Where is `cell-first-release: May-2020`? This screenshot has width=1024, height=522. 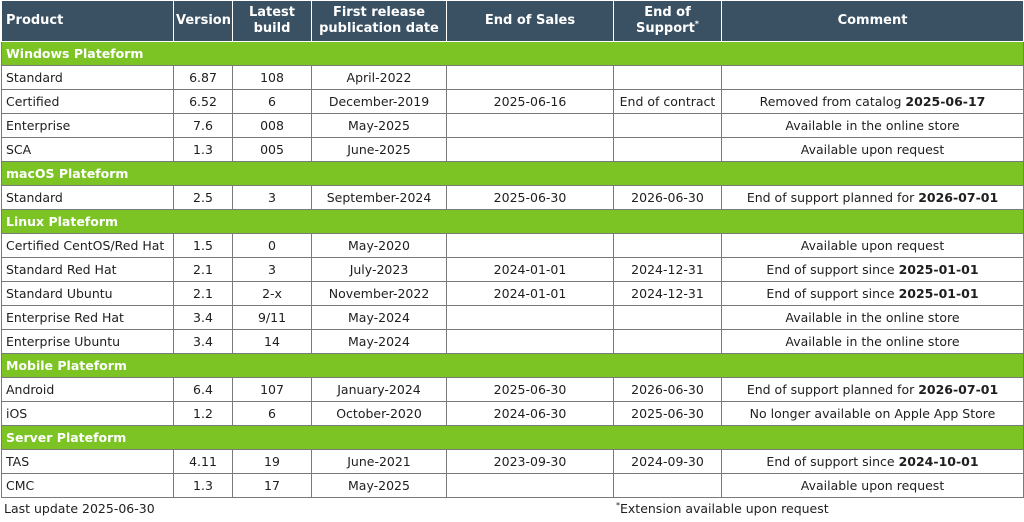
cell-first-release: May-2020 is located at coordinates (379, 245).